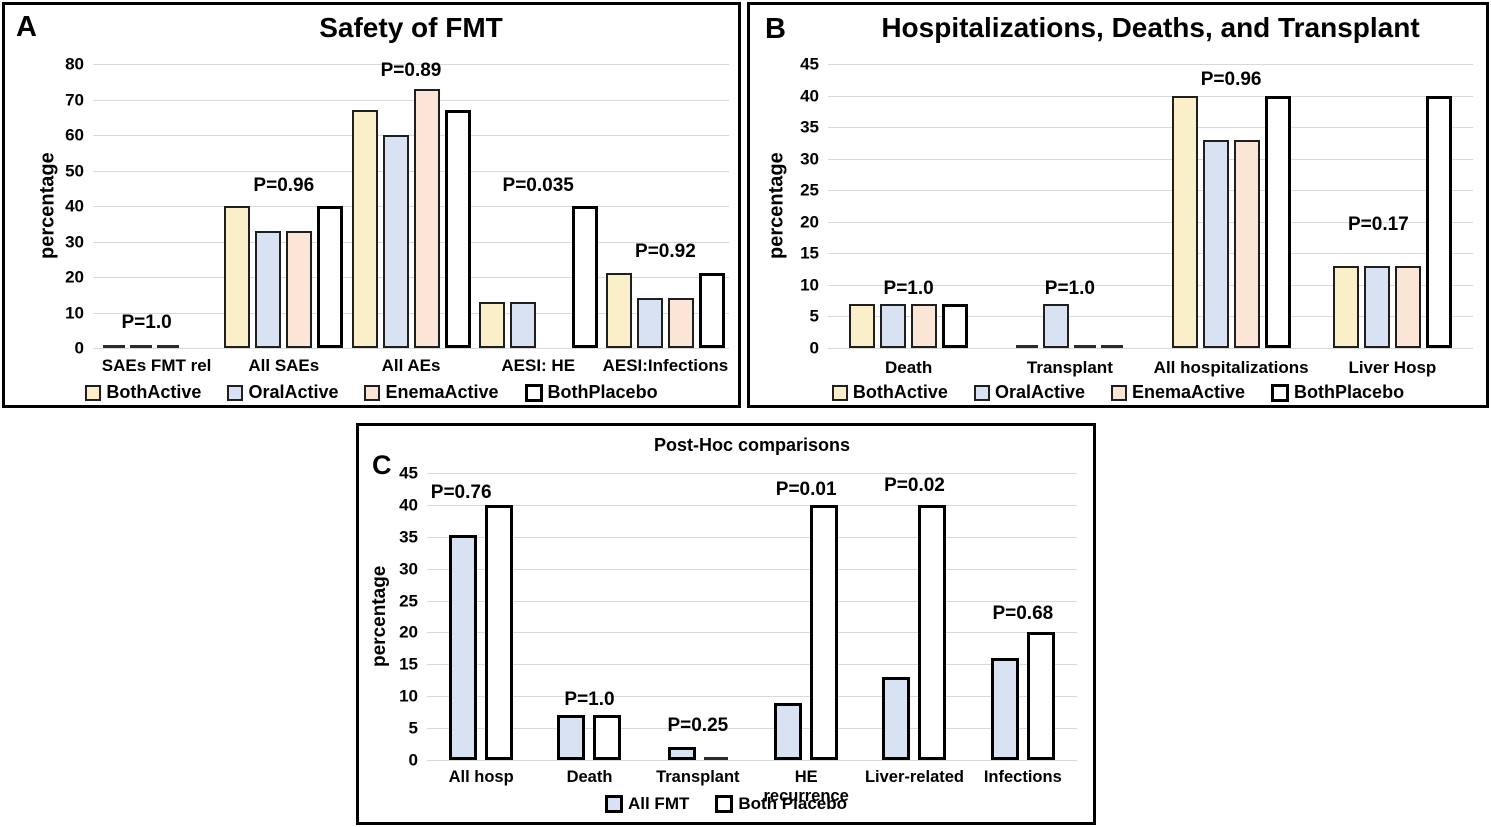 The image size is (1491, 827). I want to click on chart-title-c: Post-Hoc comparisons, so click(752, 445).